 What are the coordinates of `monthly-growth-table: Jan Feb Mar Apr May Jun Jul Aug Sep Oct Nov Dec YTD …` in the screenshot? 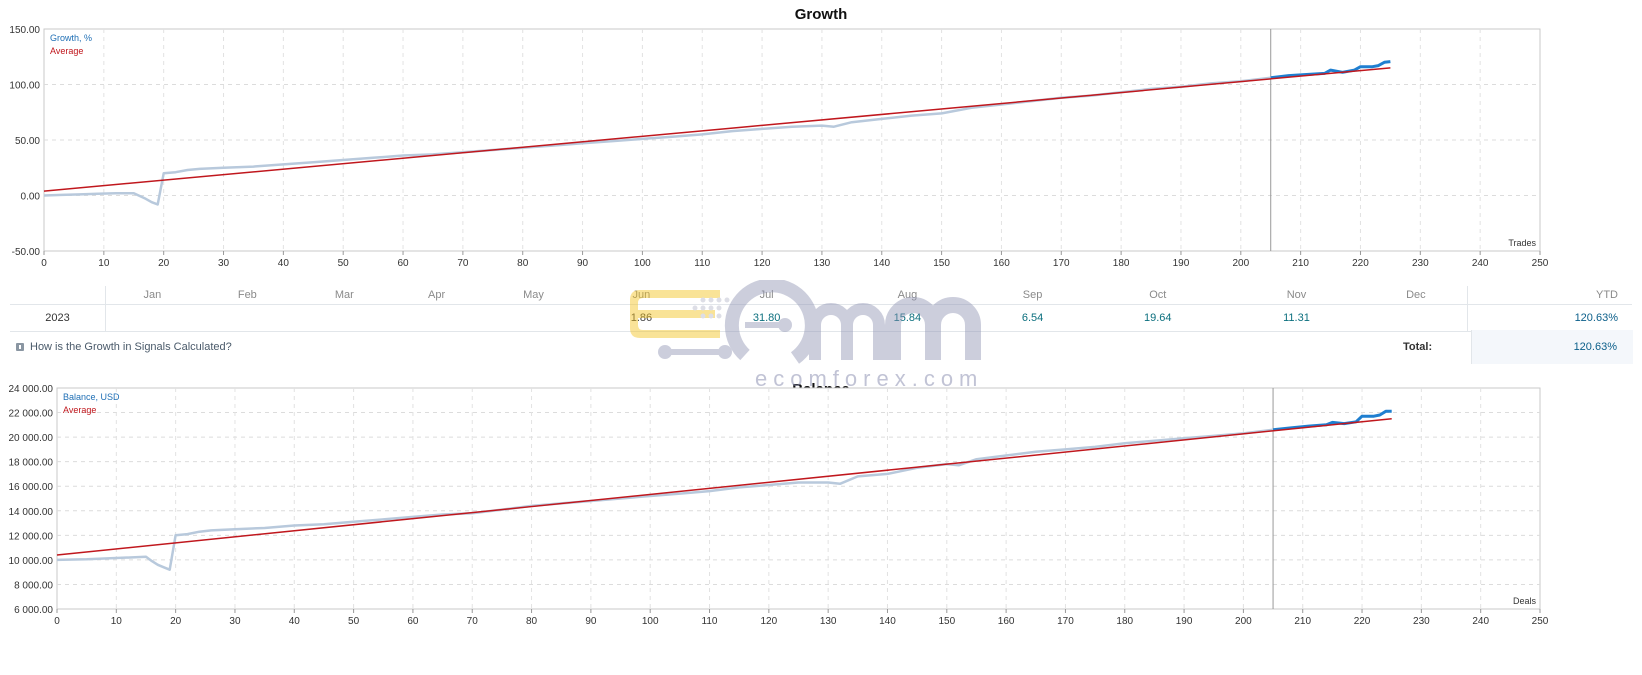 It's located at (821, 309).